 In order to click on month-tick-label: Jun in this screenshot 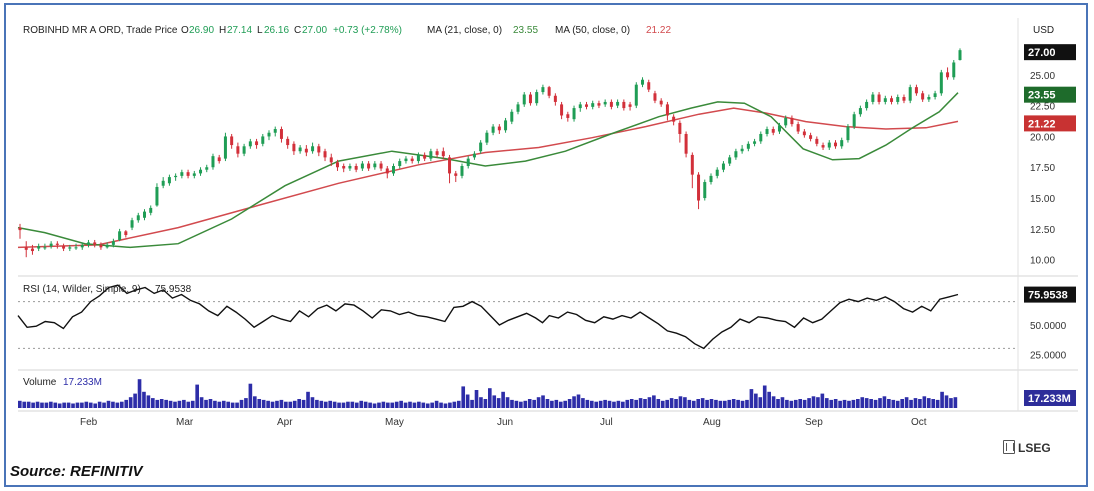, I will do `click(505, 422)`.